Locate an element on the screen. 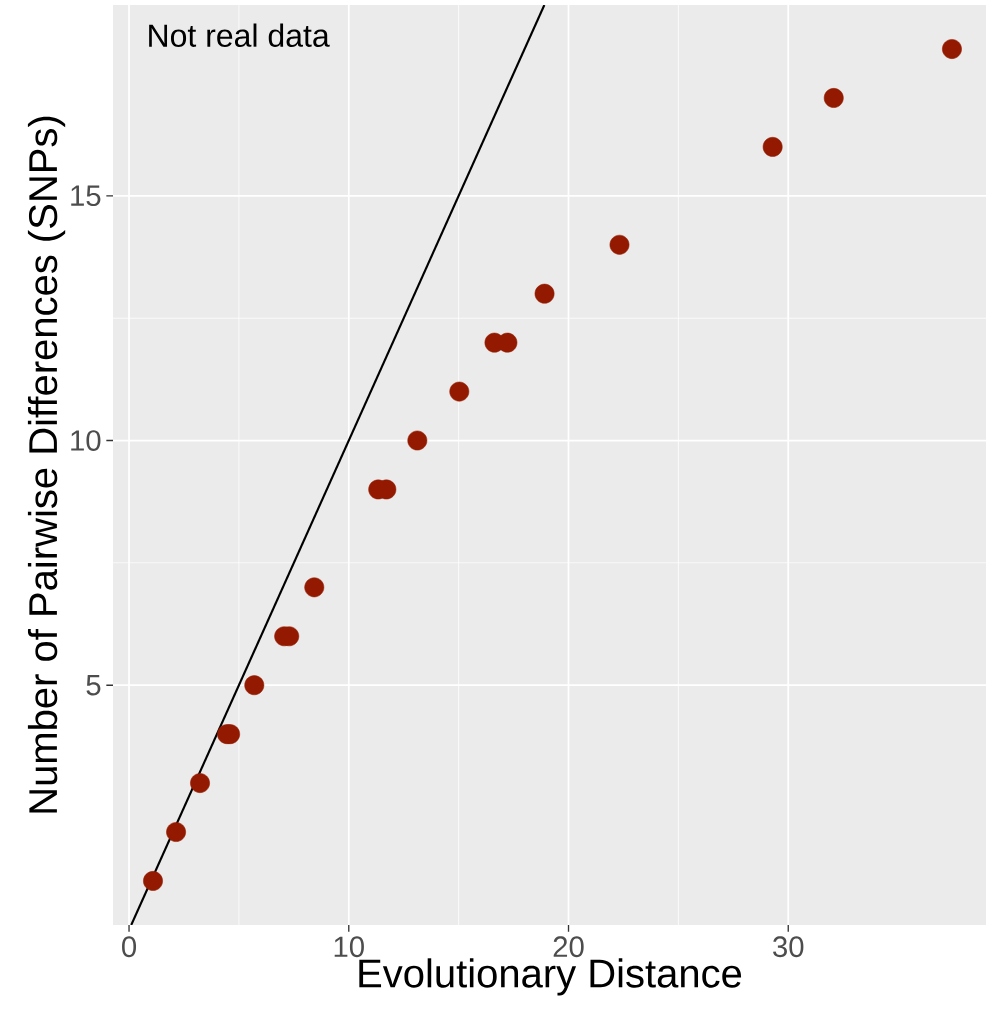  x-tick-label: 20 is located at coordinates (568, 947).